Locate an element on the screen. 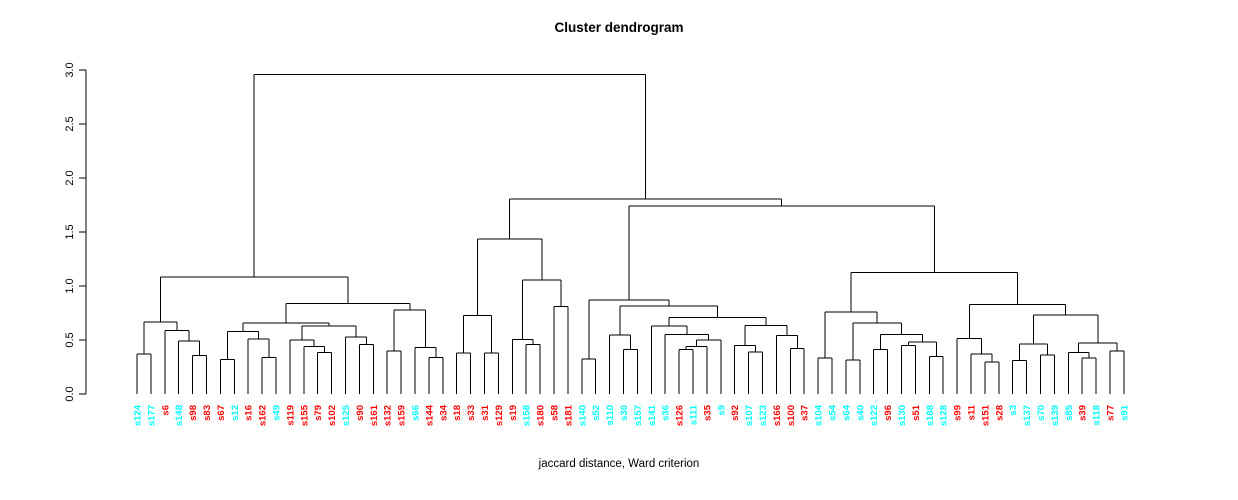 Image resolution: width=1238 pixels, height=500 pixels. leaf-label: s130 is located at coordinates (902, 415).